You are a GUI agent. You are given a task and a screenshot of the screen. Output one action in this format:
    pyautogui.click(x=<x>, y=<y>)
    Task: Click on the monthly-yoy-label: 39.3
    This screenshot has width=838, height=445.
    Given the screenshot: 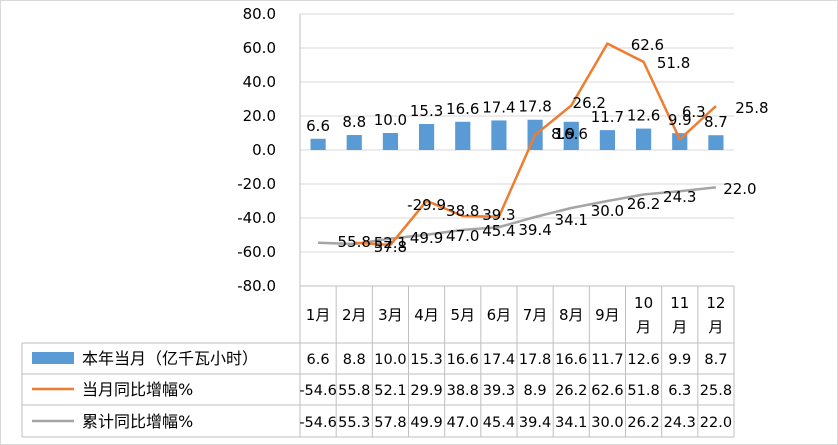 What is the action you would take?
    pyautogui.click(x=498, y=215)
    